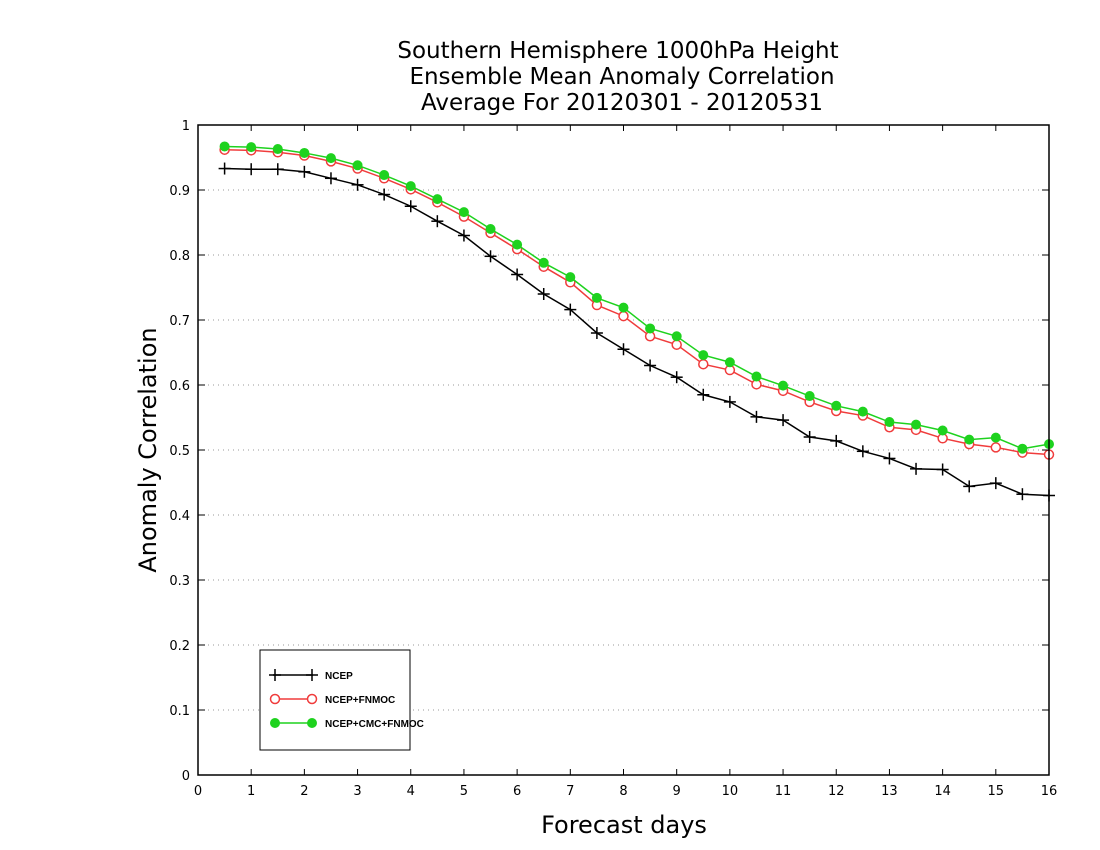 Image resolution: width=1100 pixels, height=850 pixels. I want to click on y-tick-label: 0.1, so click(179, 711).